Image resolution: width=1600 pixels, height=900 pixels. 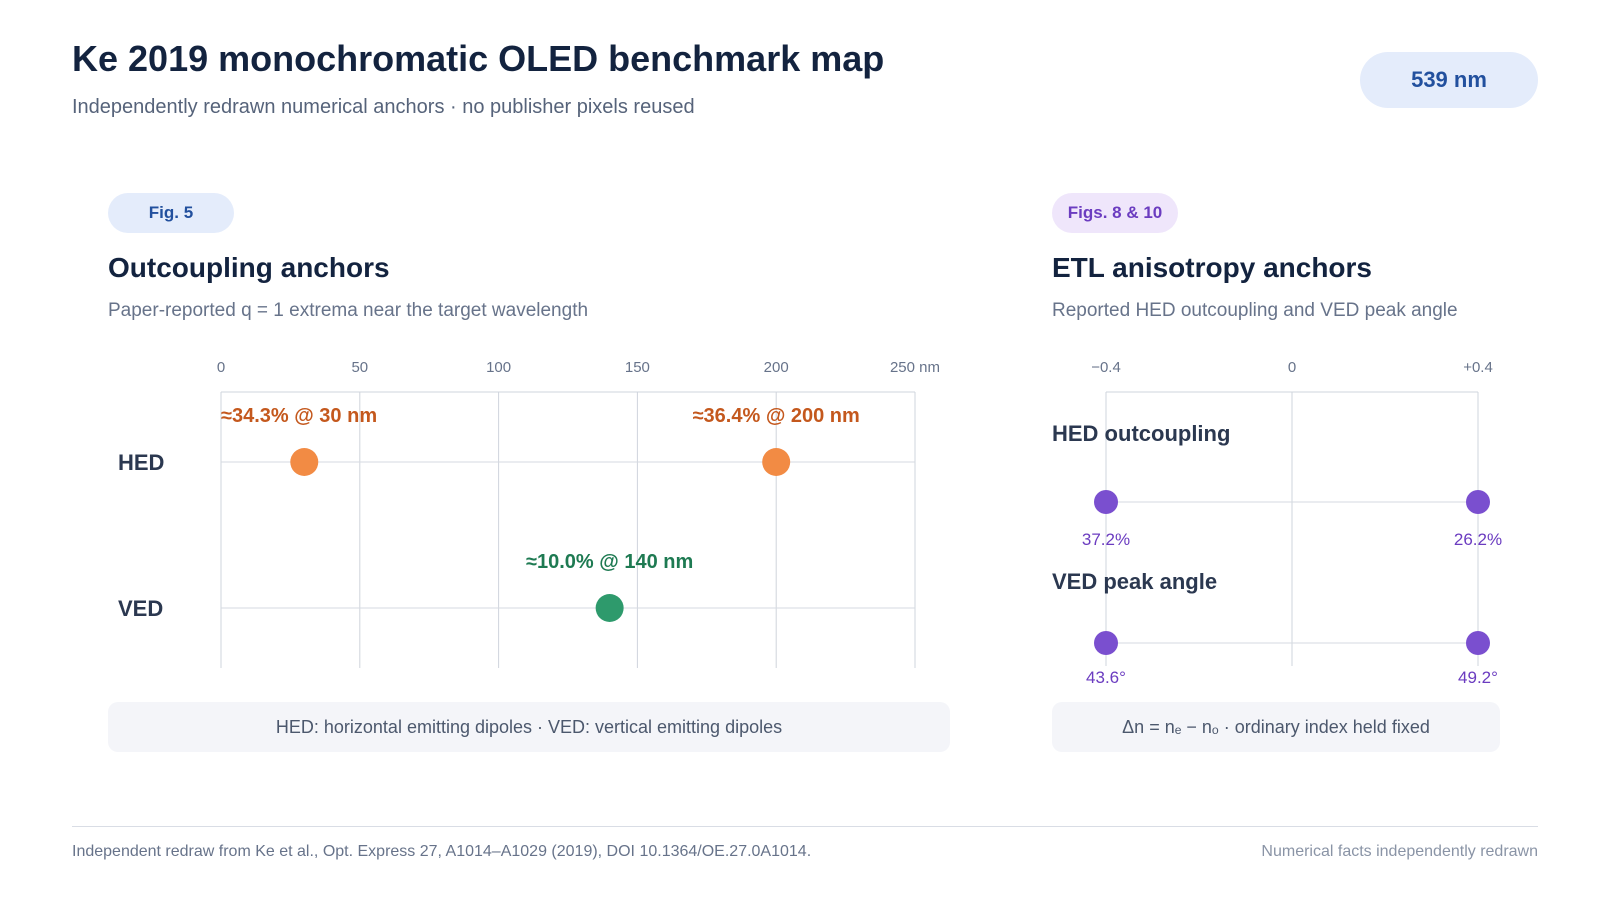 I want to click on x-tick-label: 250 nm, so click(x=915, y=367).